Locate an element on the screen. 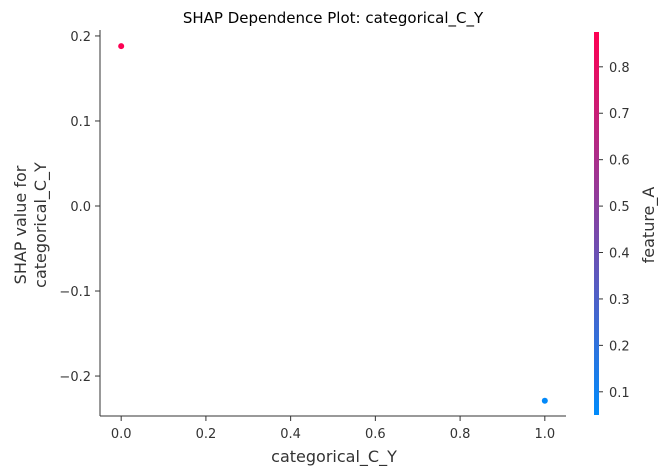 This screenshot has height=475, width=667. colorbar-tick-label: 0.2 is located at coordinates (619, 346).